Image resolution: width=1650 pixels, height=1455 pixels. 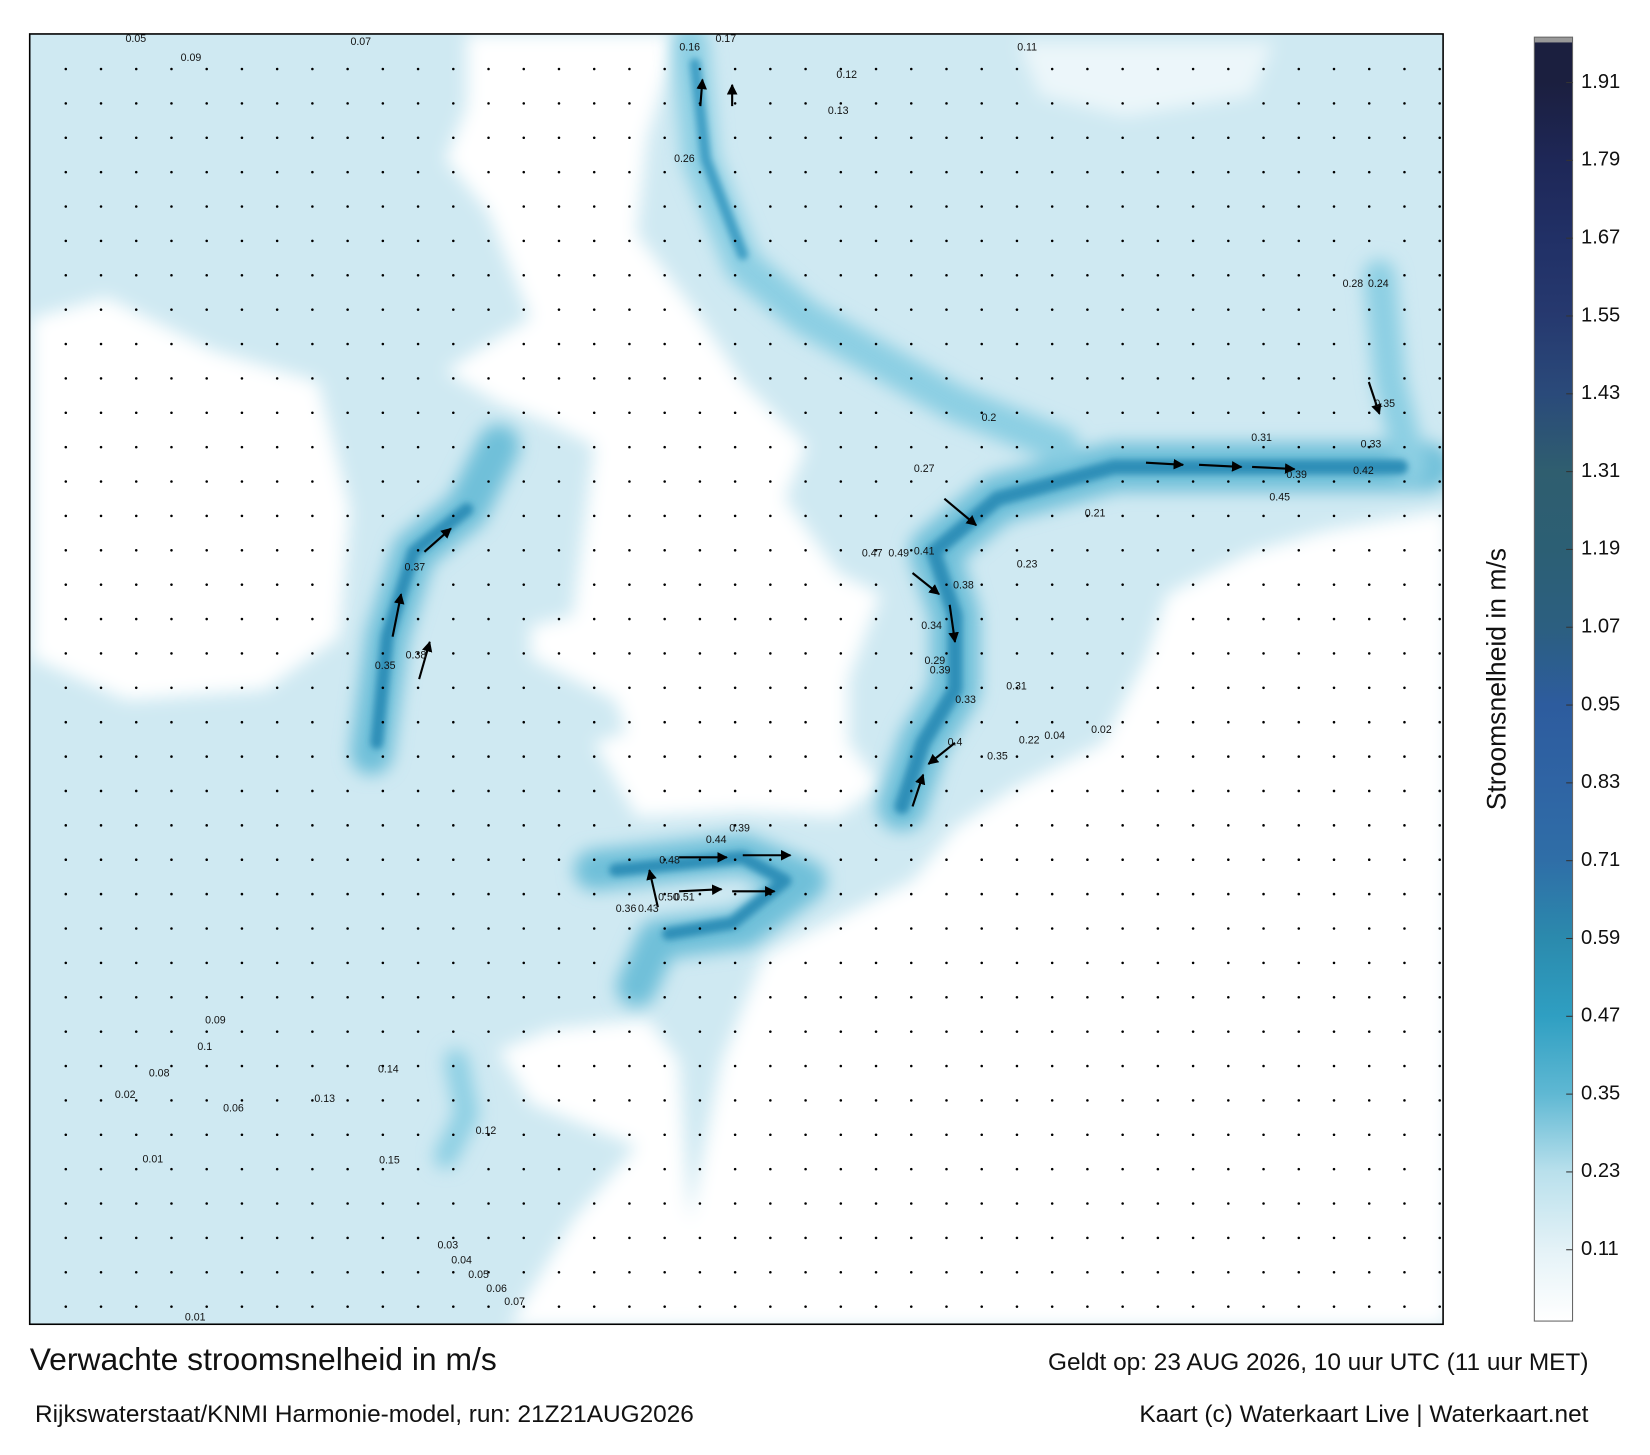 I want to click on speed-label: 0.29, so click(x=934, y=661).